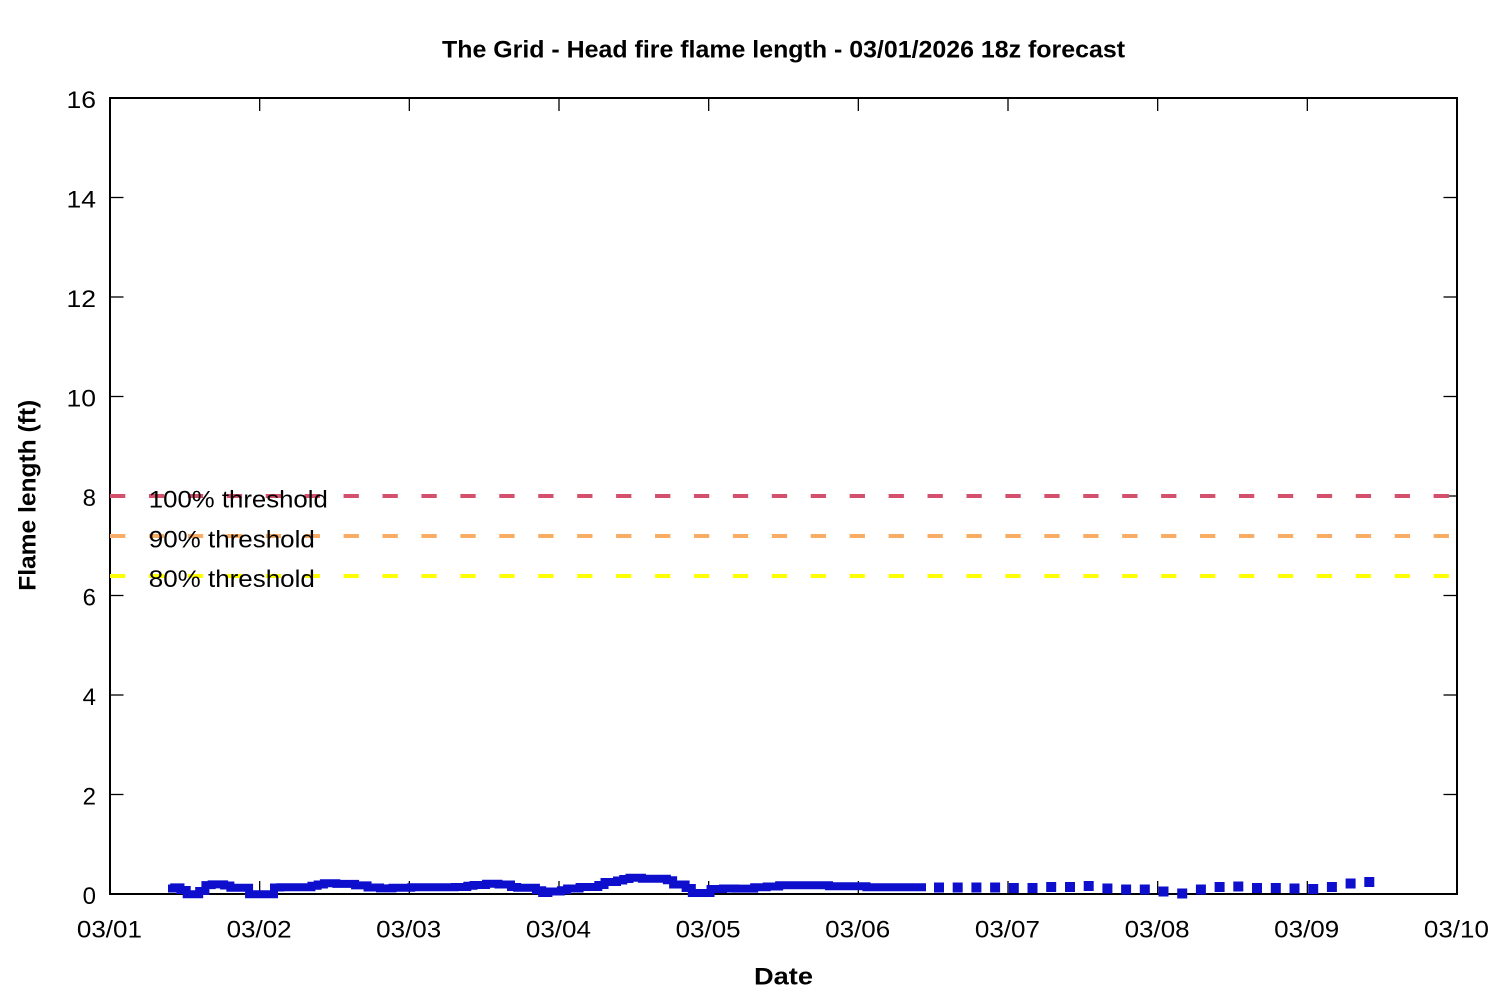 The image size is (1500, 1005). What do you see at coordinates (259, 929) in the screenshot?
I see `svg-text: 03/02` at bounding box center [259, 929].